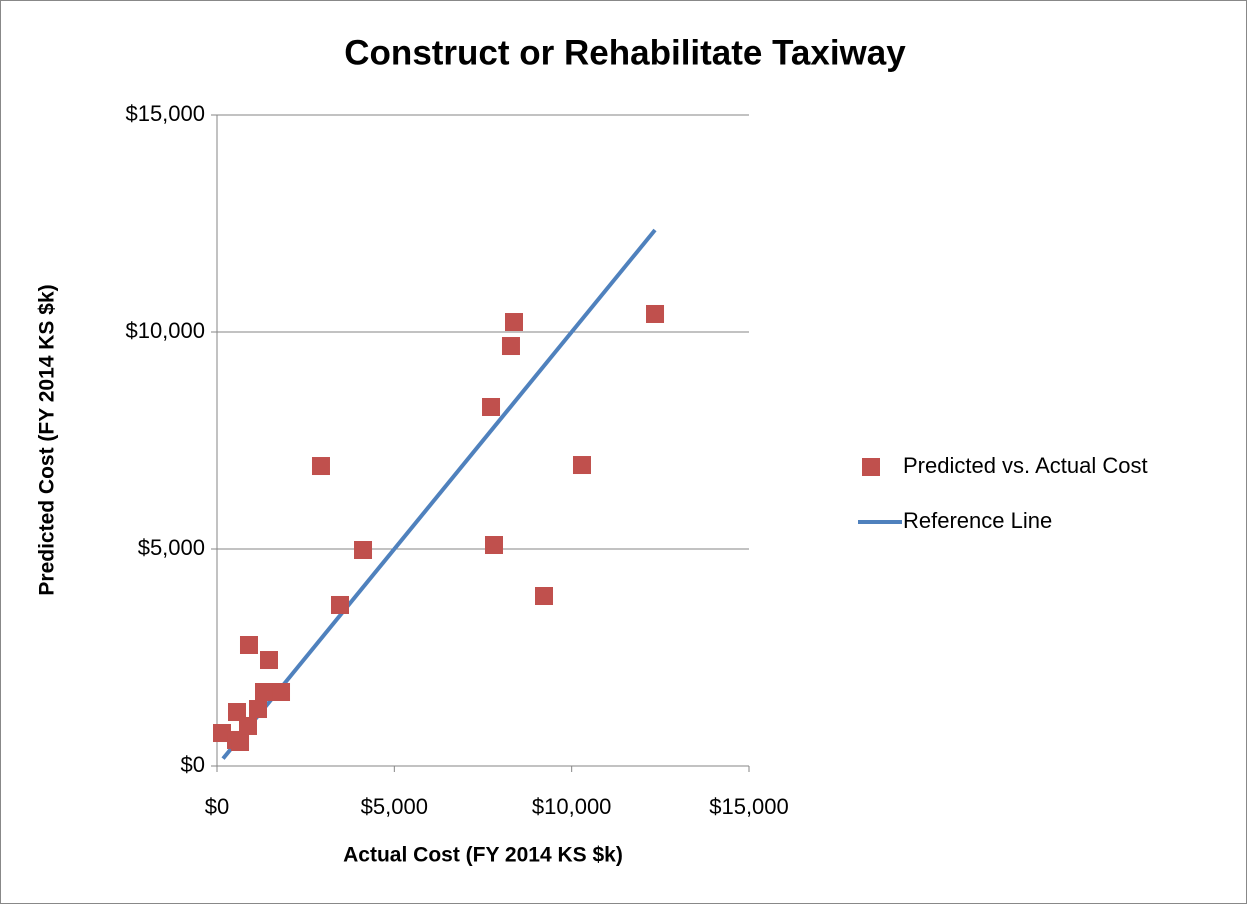 This screenshot has width=1247, height=904. Describe the element at coordinates (47, 439) in the screenshot. I see `y-axis-title: Predicted Cost (FY 2014 KS $k)` at that location.